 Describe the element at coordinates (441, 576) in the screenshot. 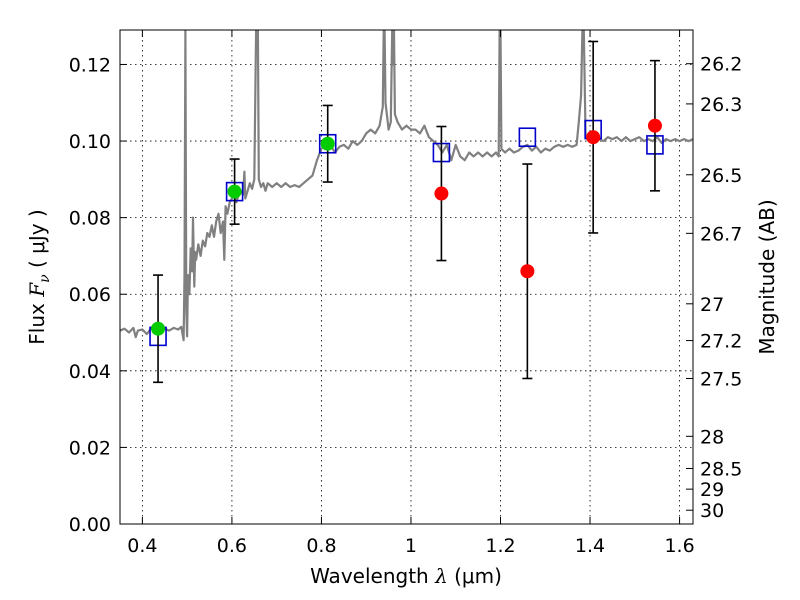

I see `x-axis-symbol: λ` at that location.